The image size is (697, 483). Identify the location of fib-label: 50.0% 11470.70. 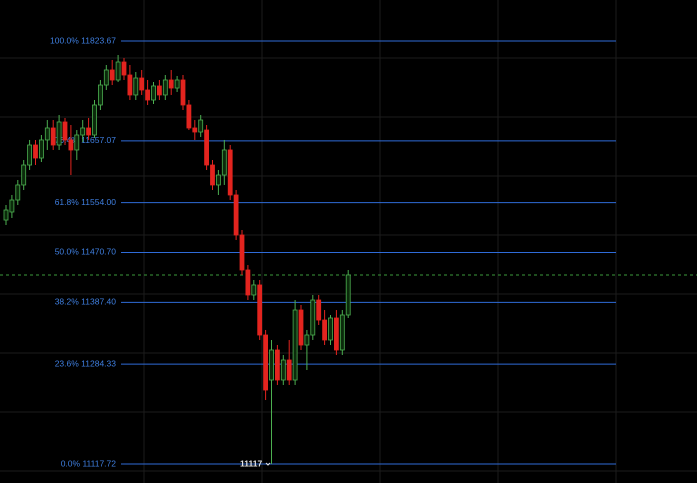
(86, 252).